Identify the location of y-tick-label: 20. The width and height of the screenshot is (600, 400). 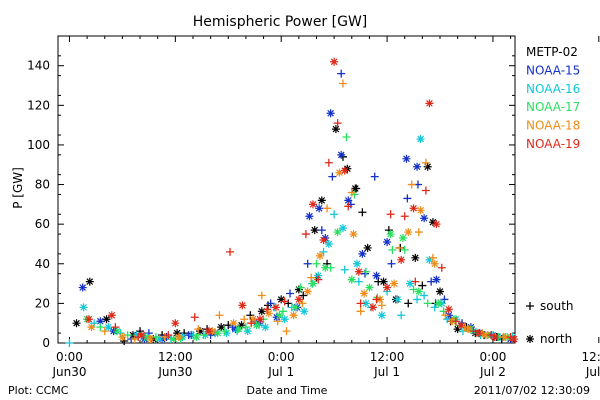
(42, 303).